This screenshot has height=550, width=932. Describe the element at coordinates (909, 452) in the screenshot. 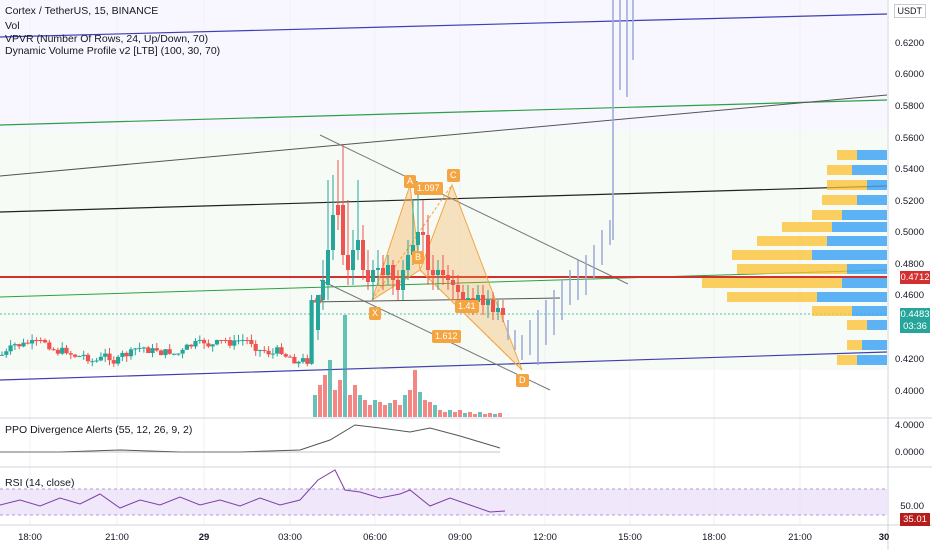

I see `ppo-tick: 0.0000` at that location.